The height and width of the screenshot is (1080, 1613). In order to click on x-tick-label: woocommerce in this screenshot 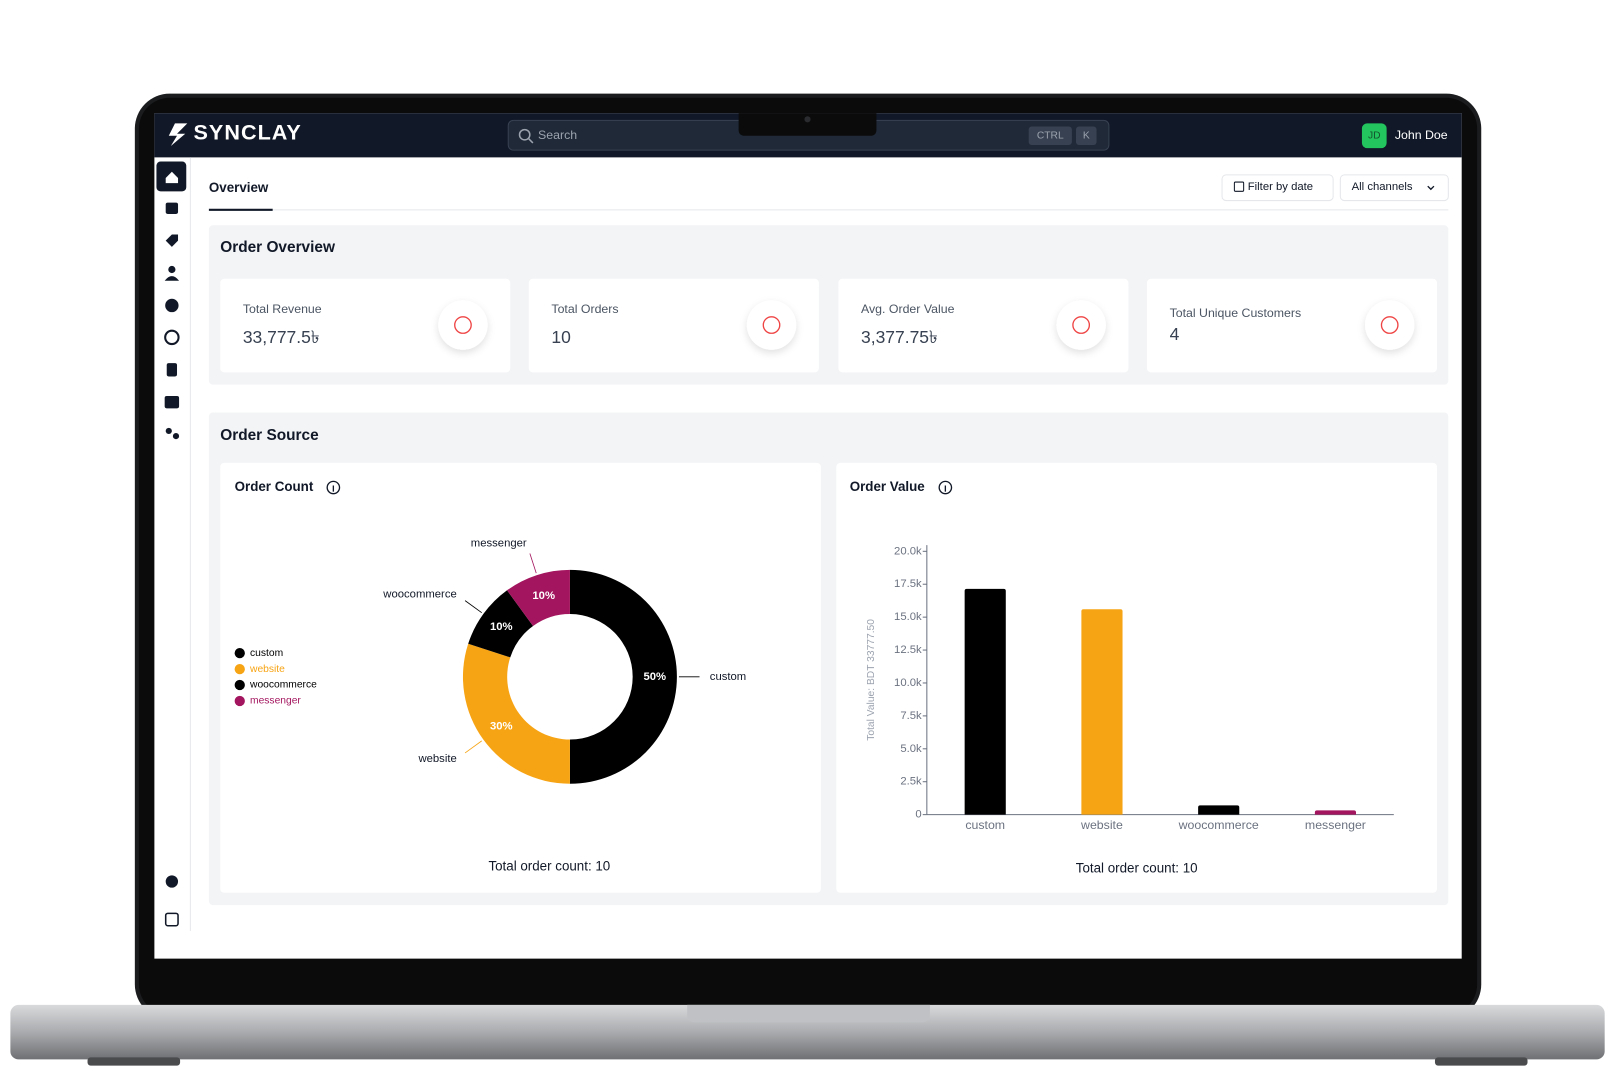, I will do `click(1218, 825)`.